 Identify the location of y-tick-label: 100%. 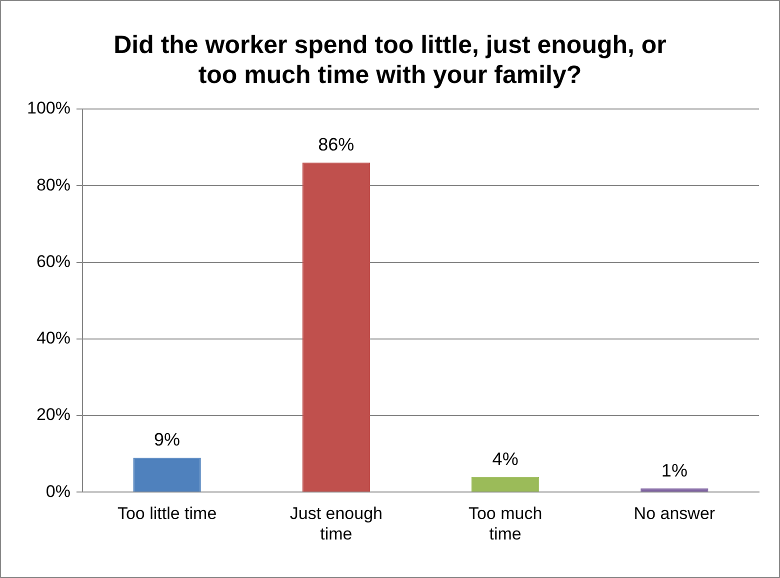
(48, 108).